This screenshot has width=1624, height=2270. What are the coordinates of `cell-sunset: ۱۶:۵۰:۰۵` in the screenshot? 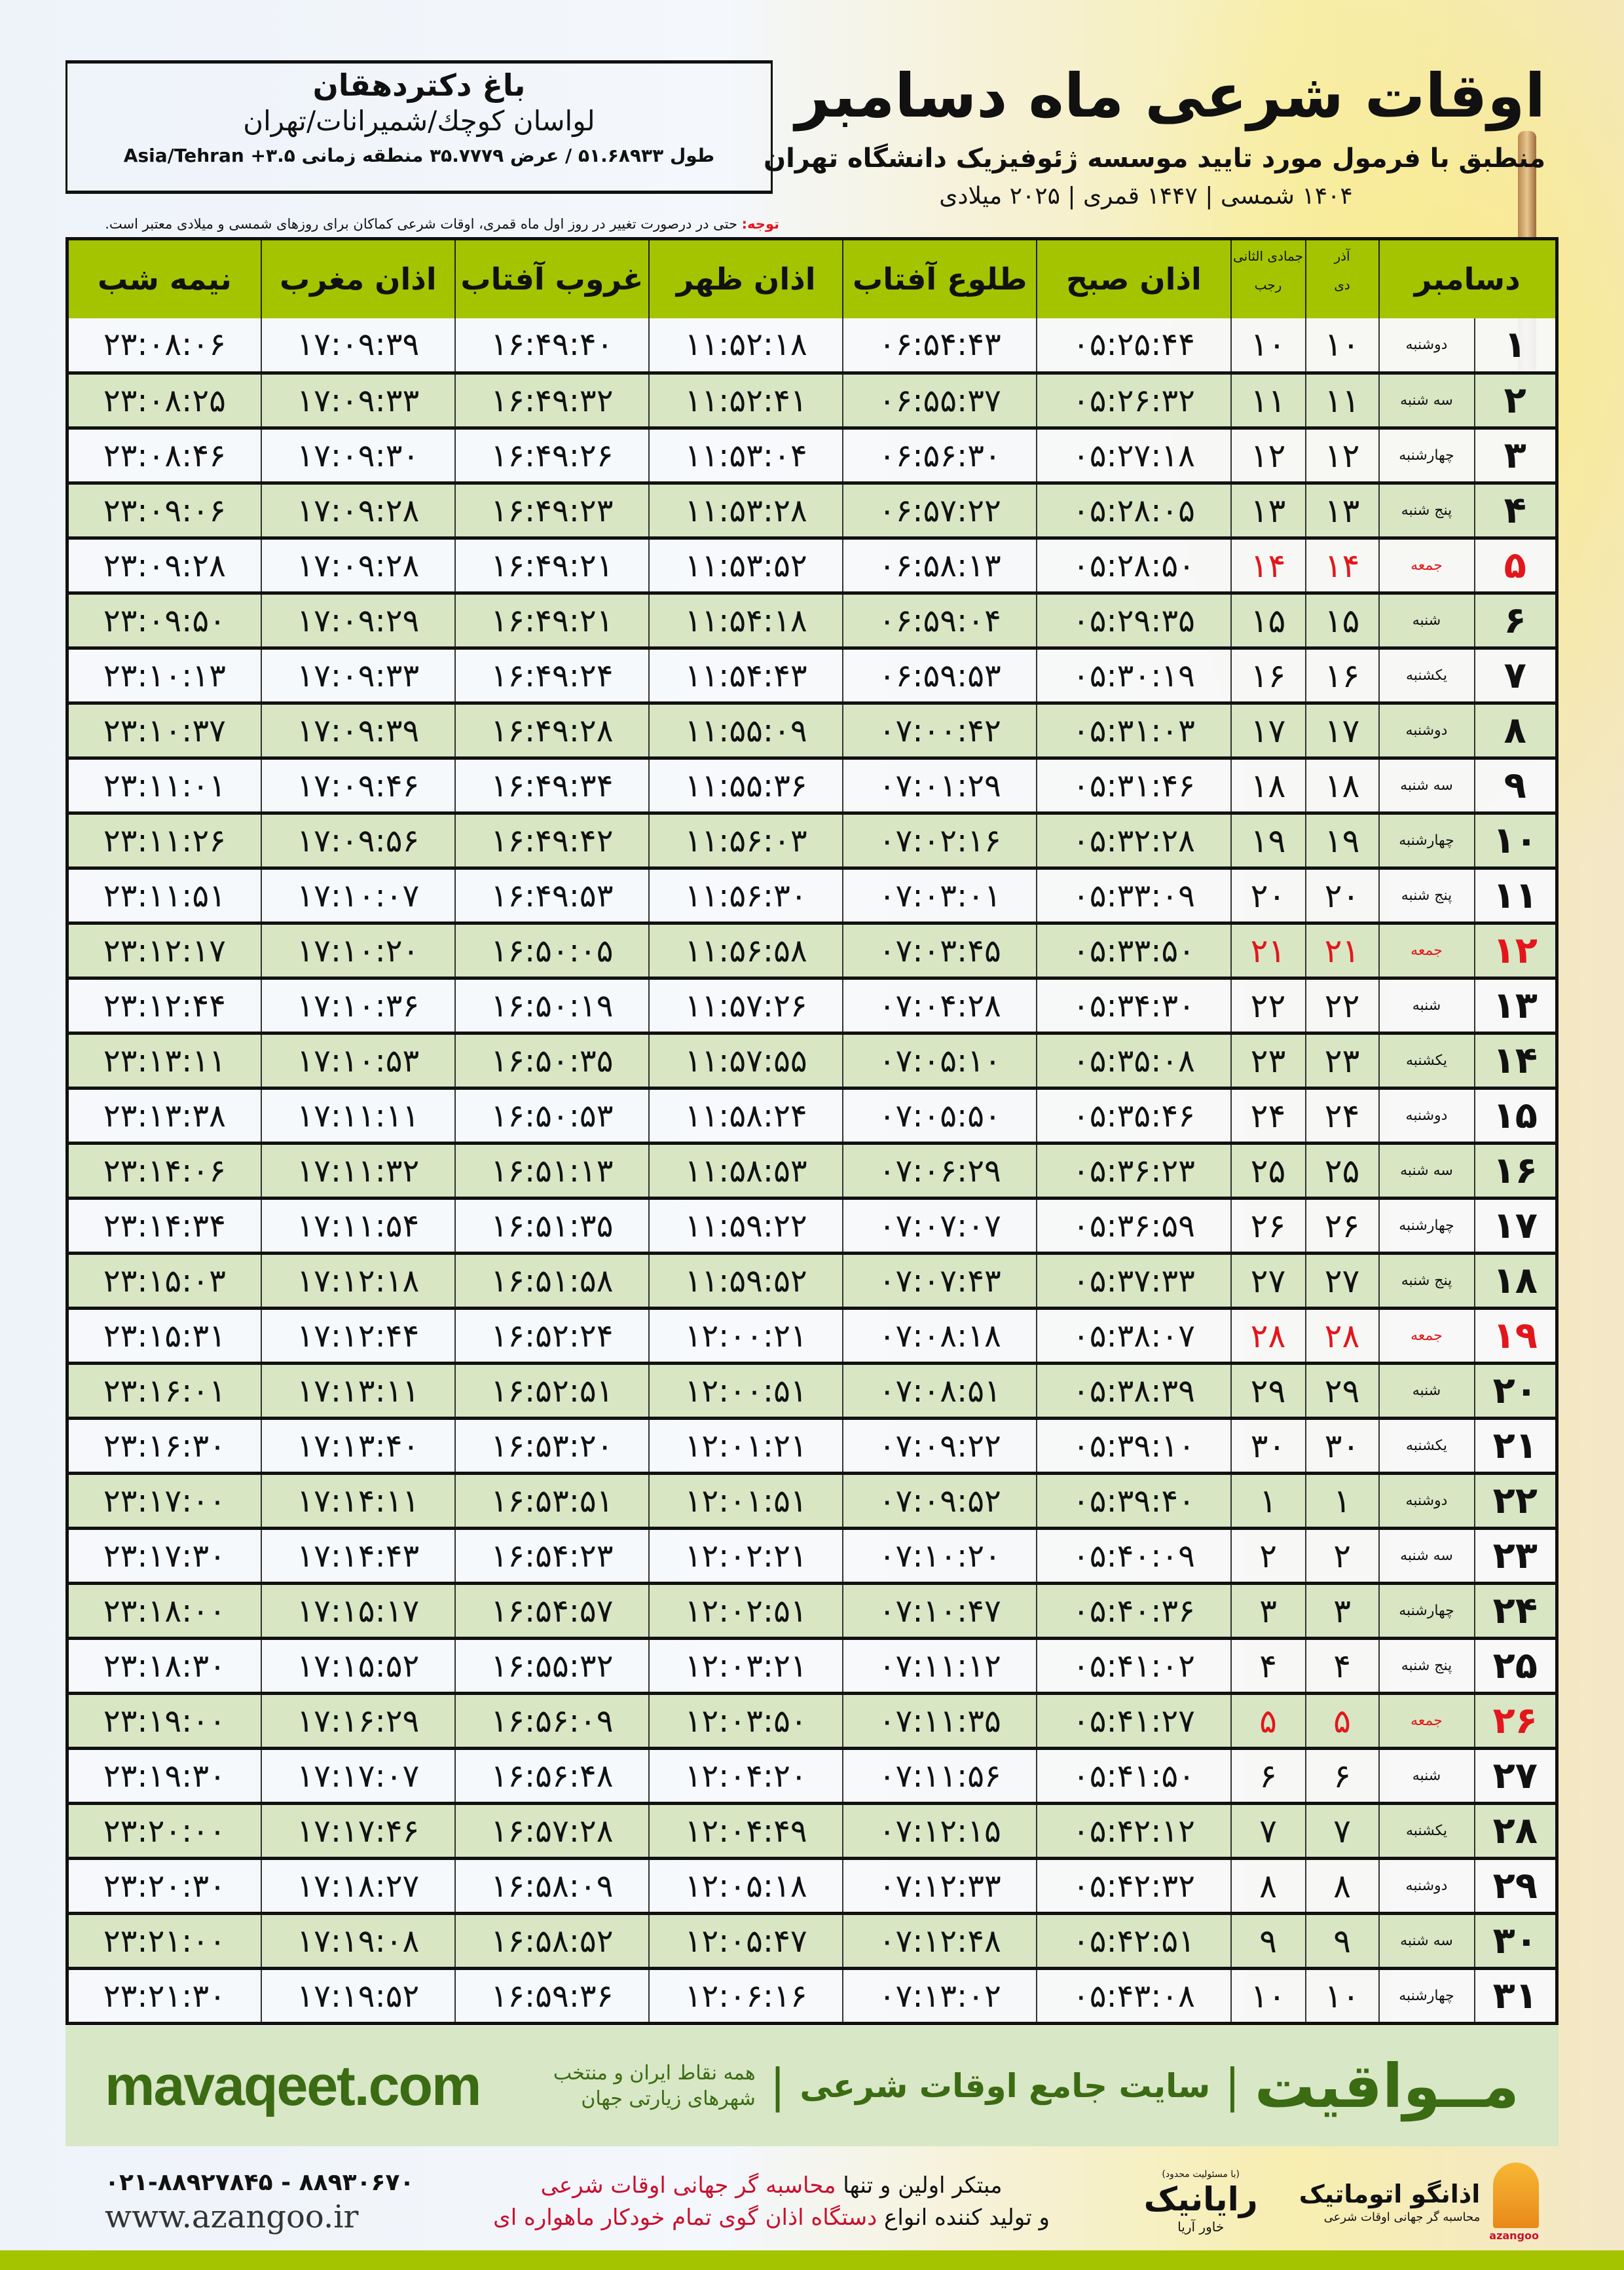 It's located at (552, 951).